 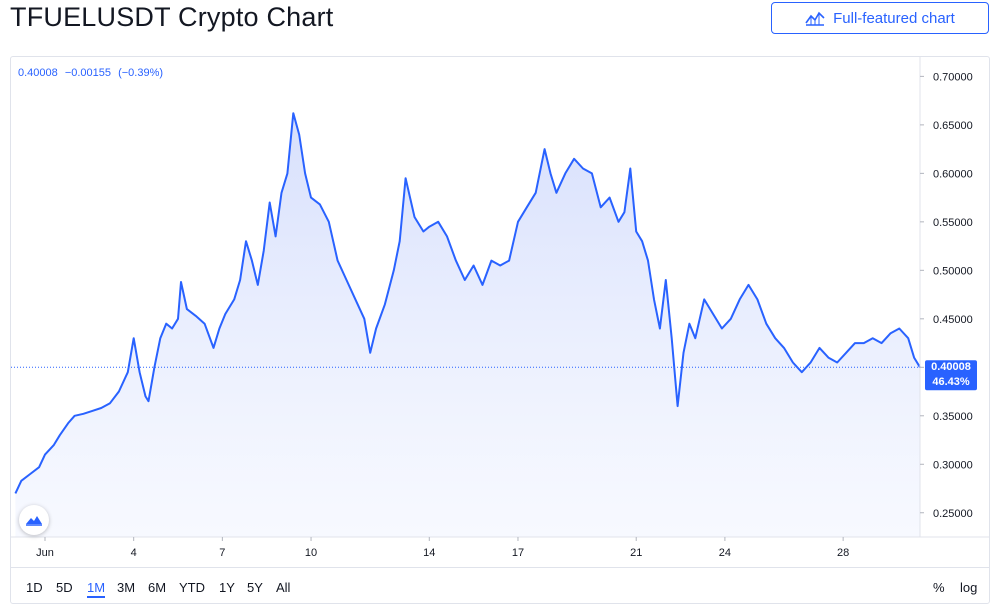 I want to click on tradingview-logo-button, so click(x=34, y=520).